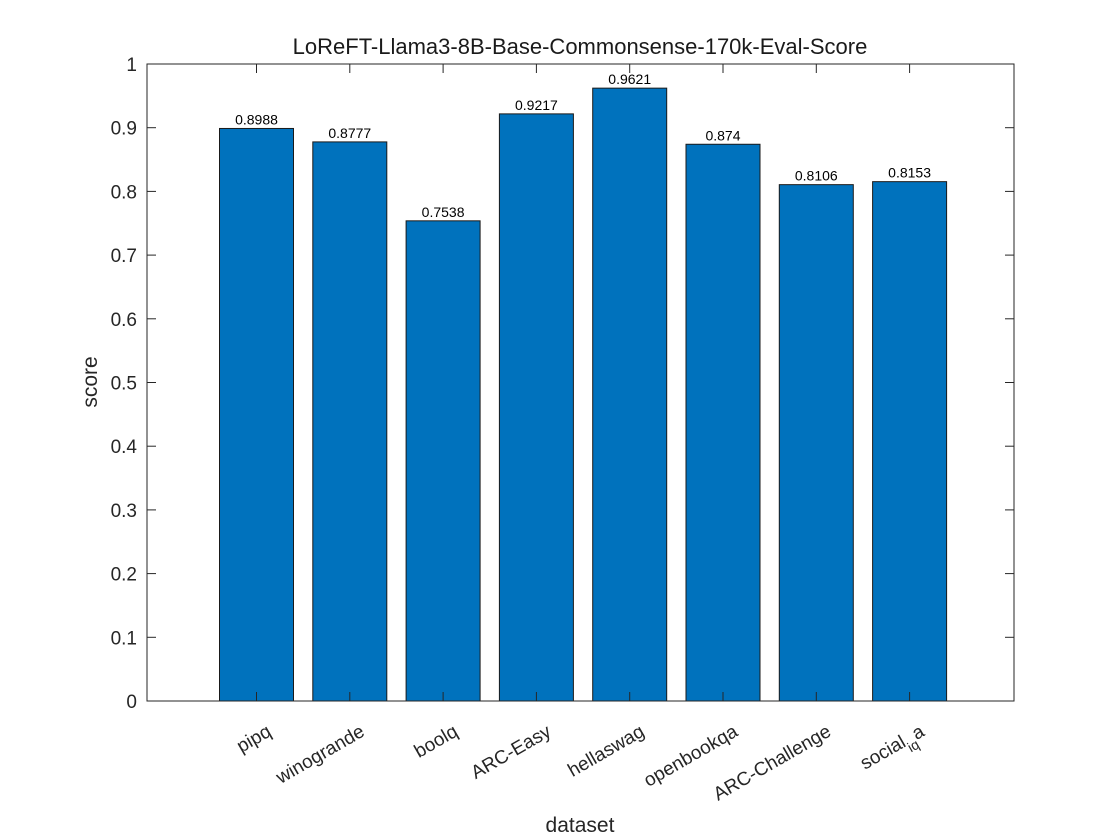 This screenshot has height=840, width=1120. Describe the element at coordinates (124, 320) in the screenshot. I see `y-tick-label: 0.6` at that location.